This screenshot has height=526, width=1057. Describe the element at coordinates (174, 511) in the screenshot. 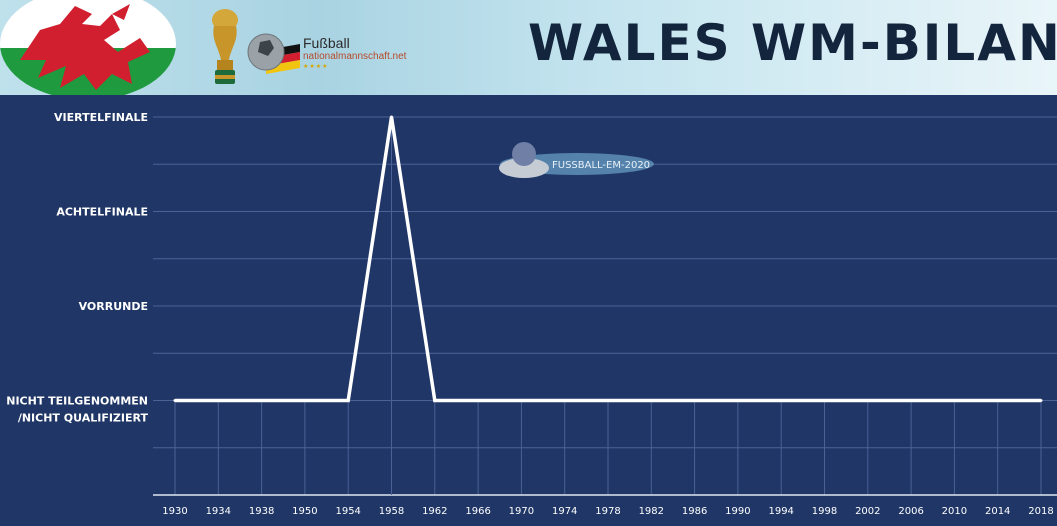

I see `x-tick-label: 1930` at that location.